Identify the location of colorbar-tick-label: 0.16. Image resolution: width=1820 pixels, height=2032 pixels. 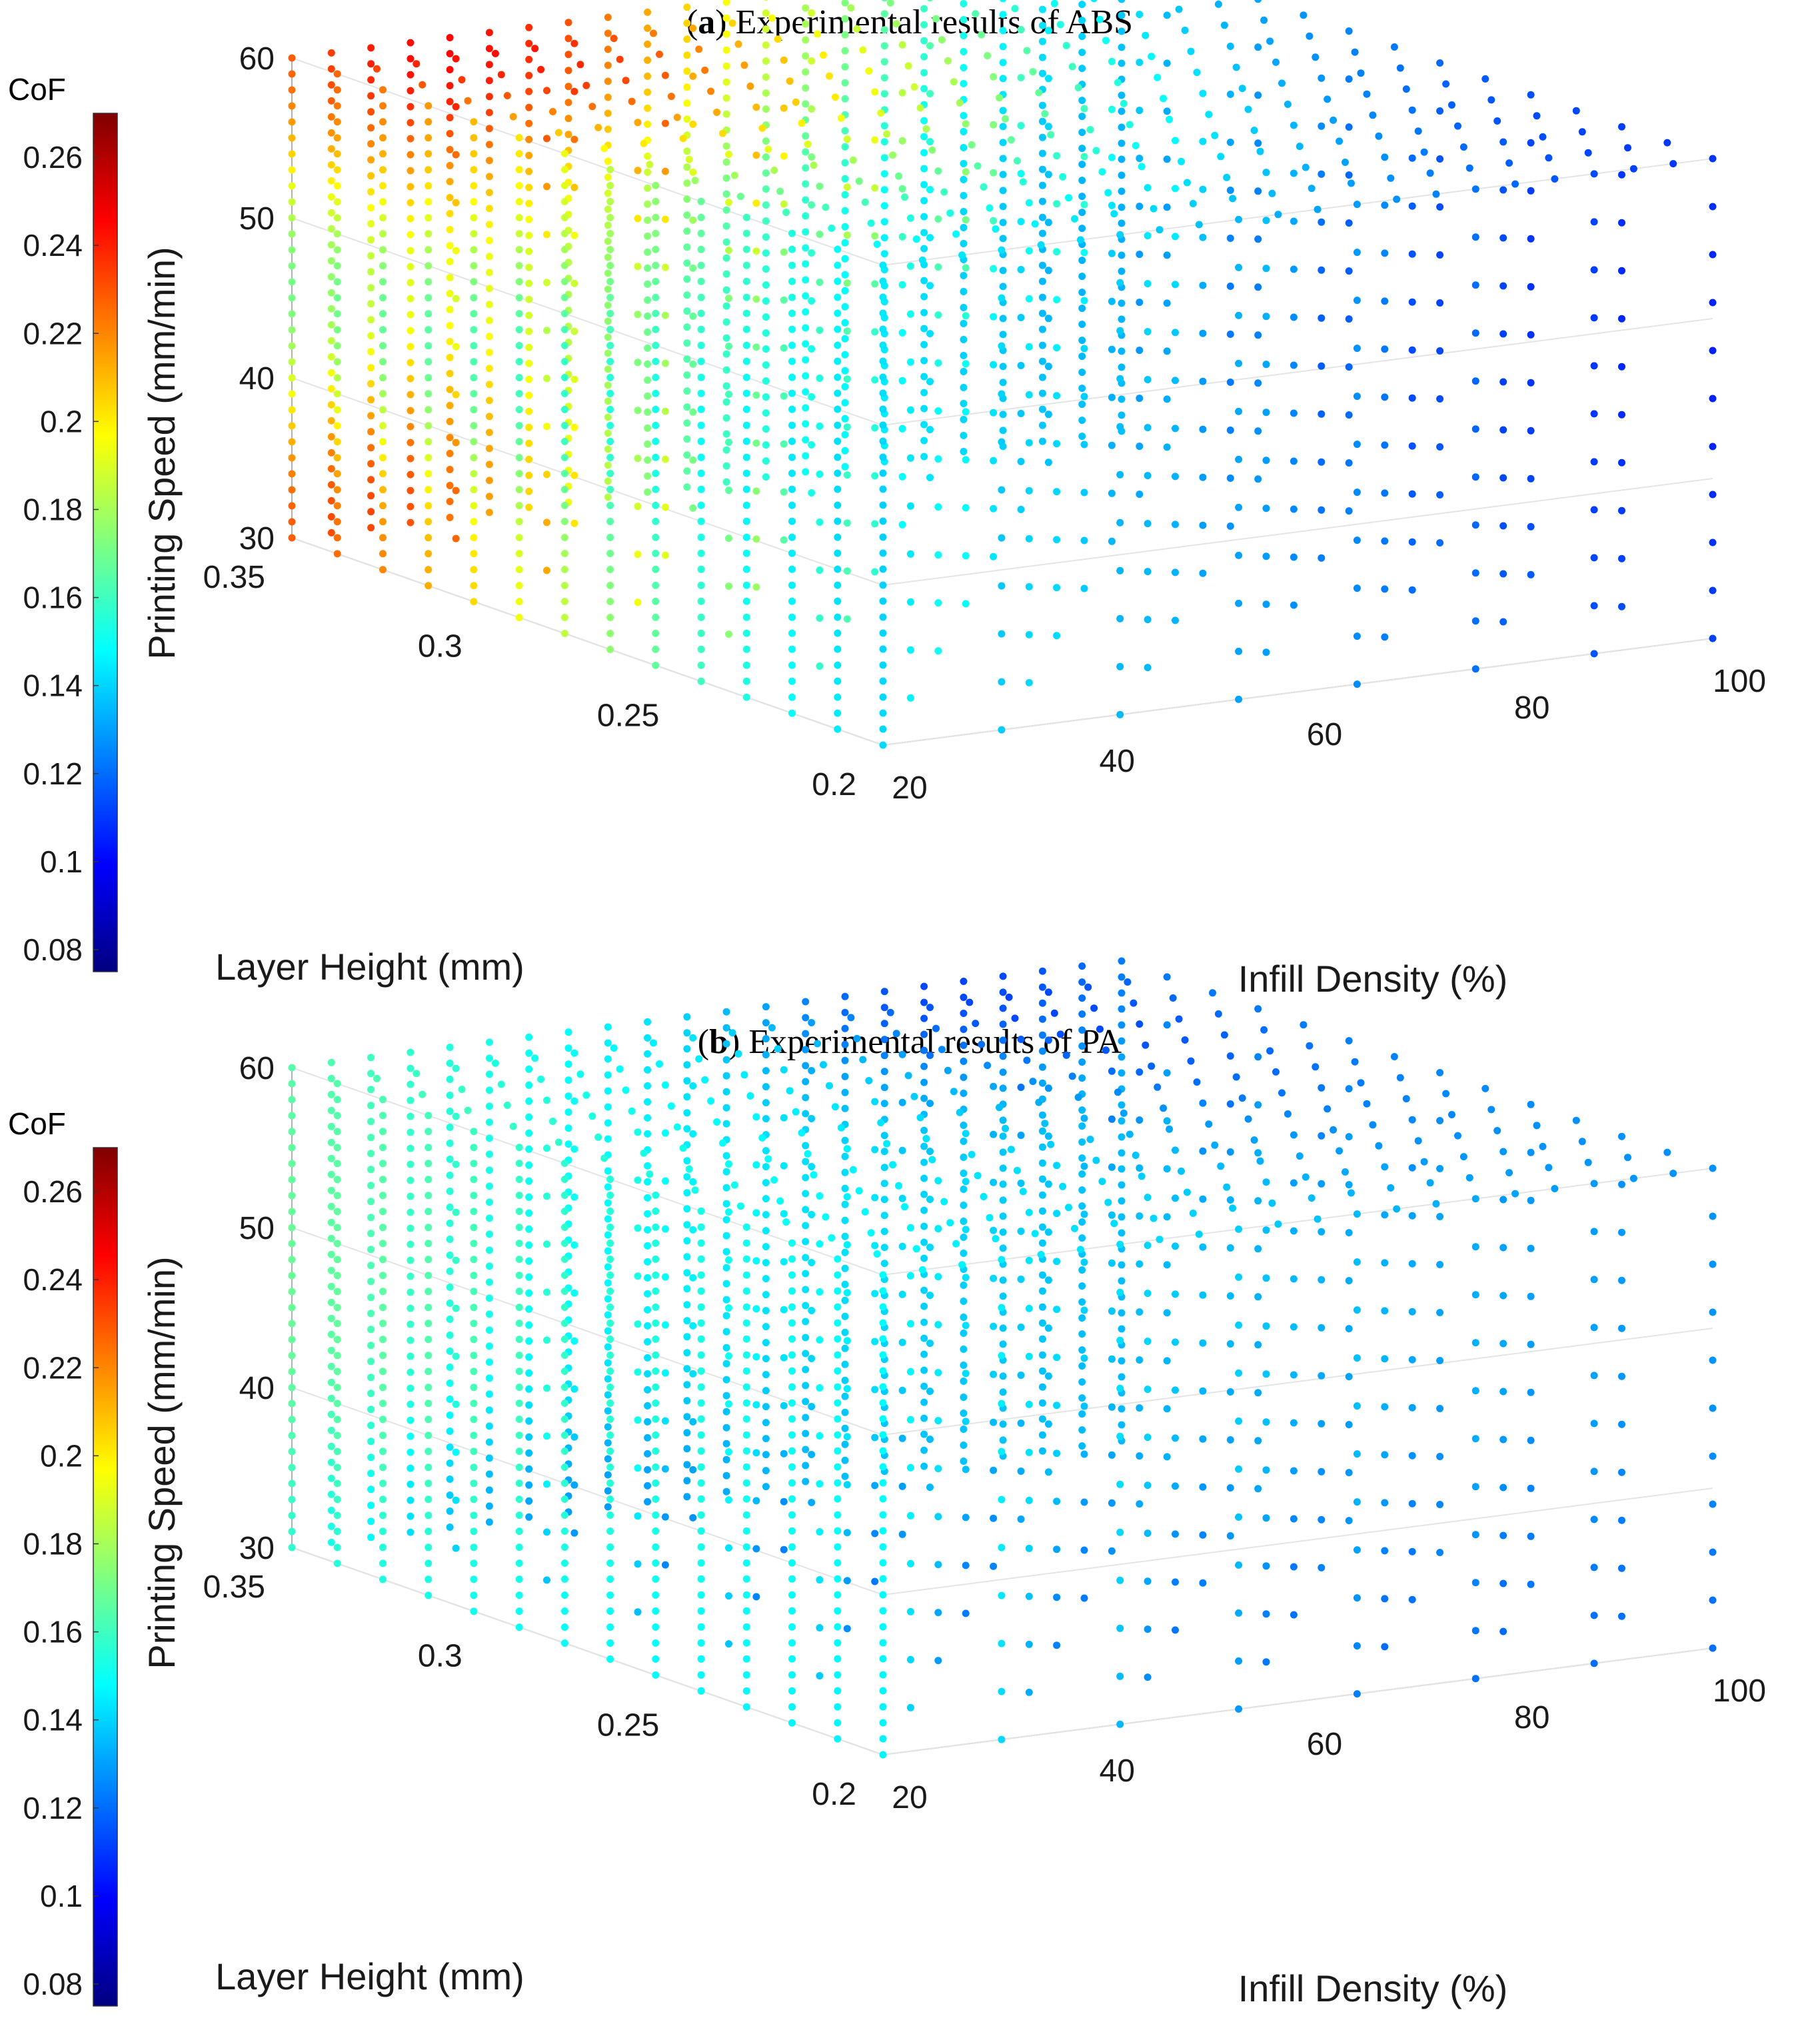
(53, 597).